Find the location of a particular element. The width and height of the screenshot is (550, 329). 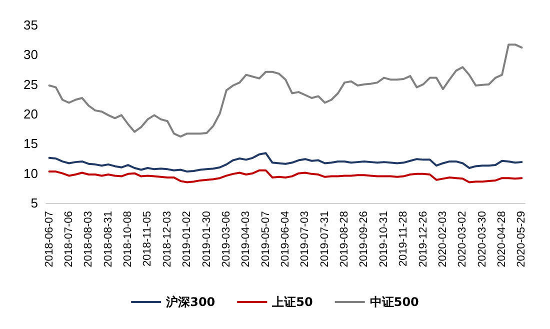

y-tick-label: 30 is located at coordinates (31, 54).